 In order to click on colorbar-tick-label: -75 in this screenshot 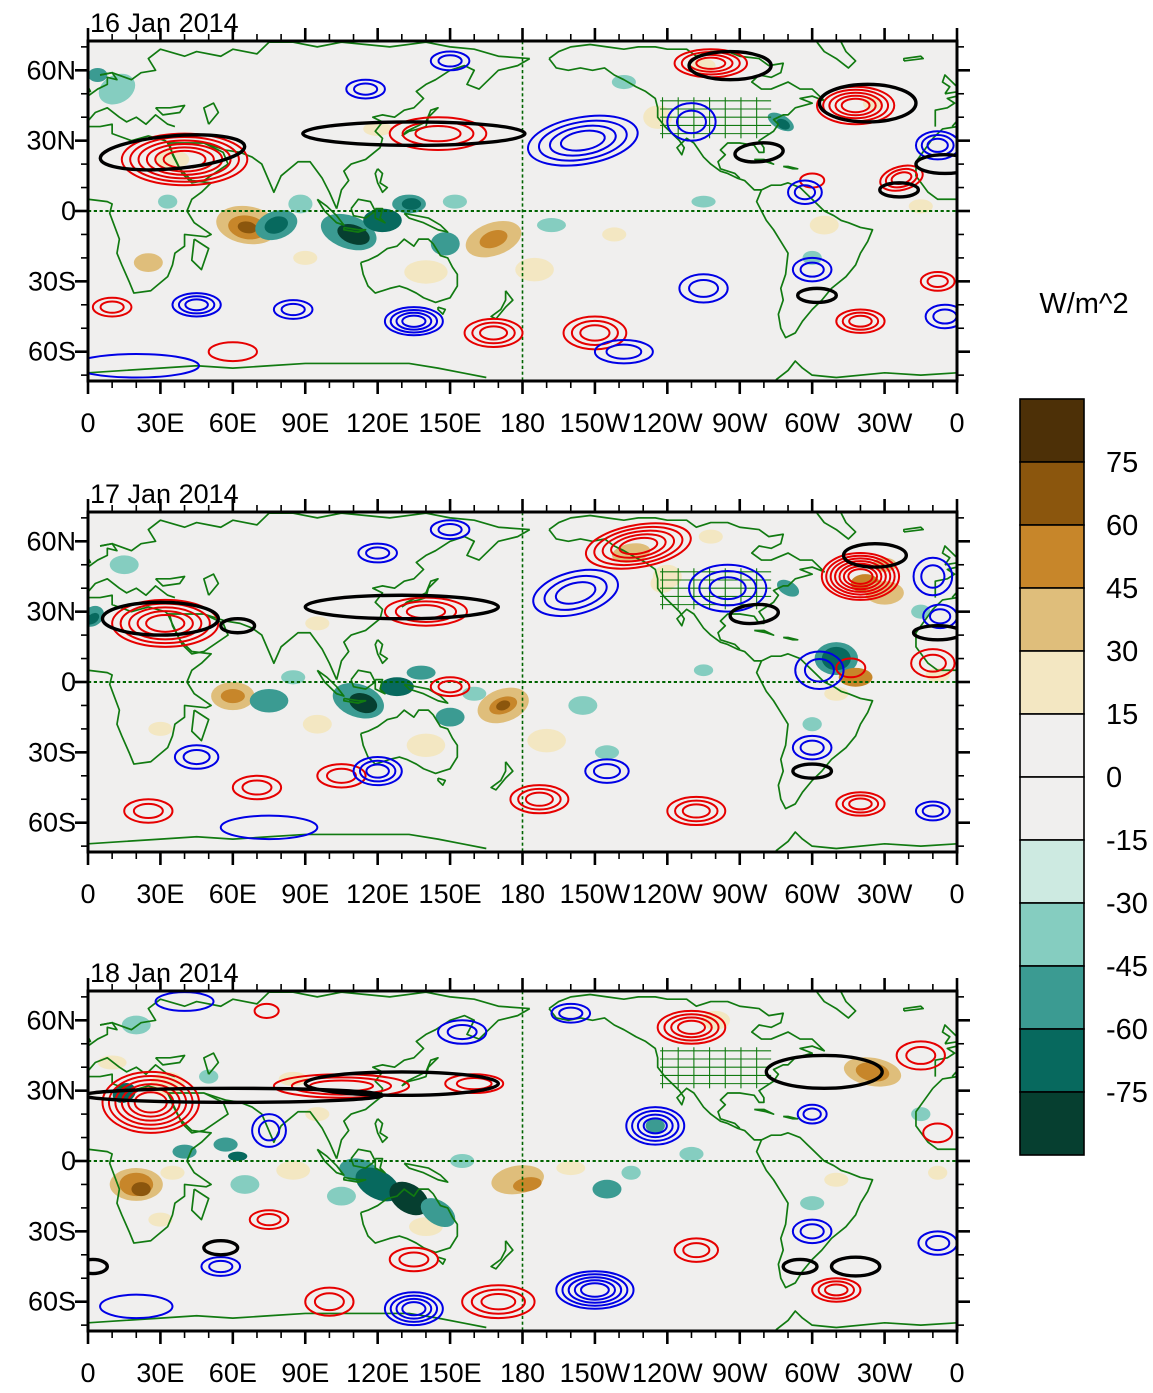, I will do `click(1127, 1093)`.